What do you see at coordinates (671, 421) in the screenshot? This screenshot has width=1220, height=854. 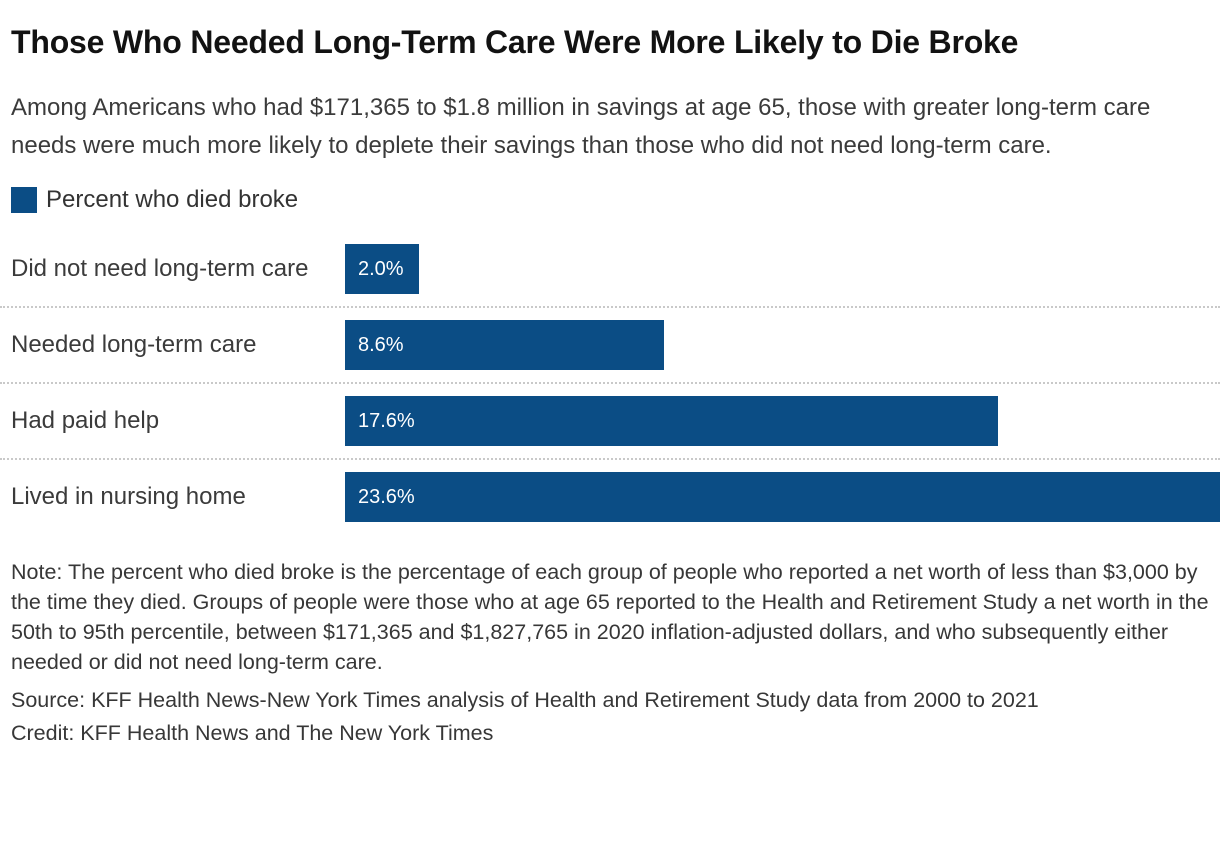 I see `bar-fill: 17.6%` at bounding box center [671, 421].